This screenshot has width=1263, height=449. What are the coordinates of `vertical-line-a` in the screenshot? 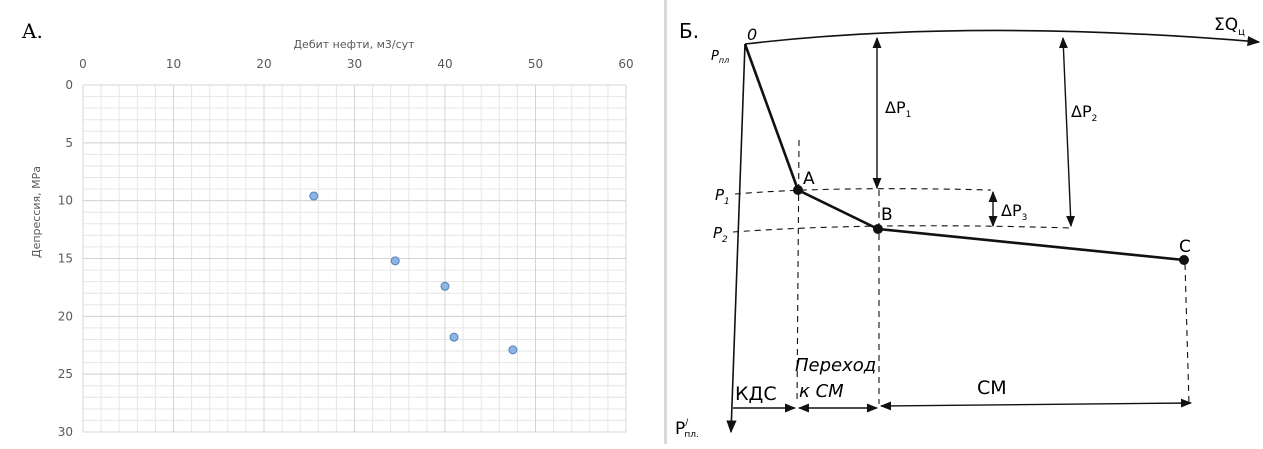 It's located at (798, 272).